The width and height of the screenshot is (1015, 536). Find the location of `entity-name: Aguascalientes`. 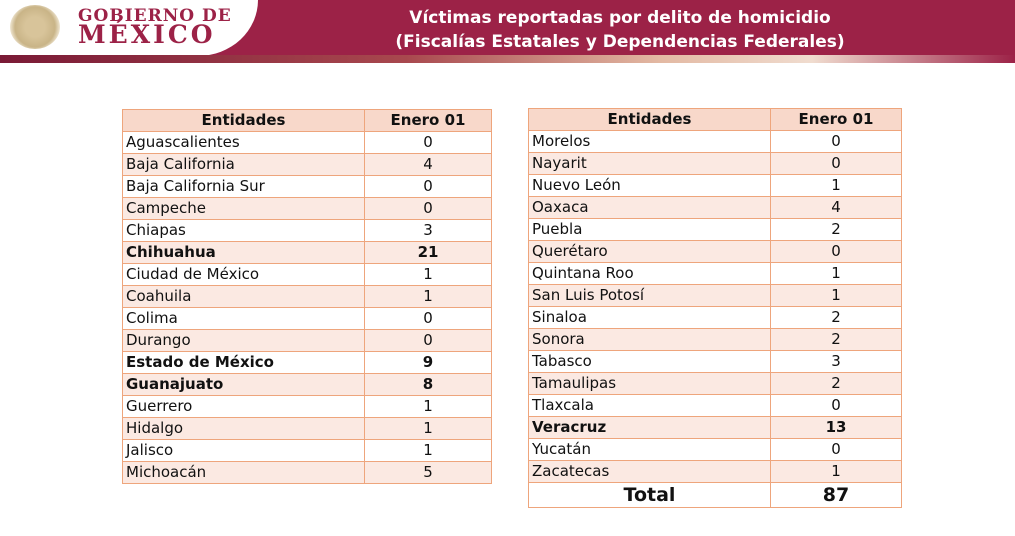

entity-name: Aguascalientes is located at coordinates (243, 142).